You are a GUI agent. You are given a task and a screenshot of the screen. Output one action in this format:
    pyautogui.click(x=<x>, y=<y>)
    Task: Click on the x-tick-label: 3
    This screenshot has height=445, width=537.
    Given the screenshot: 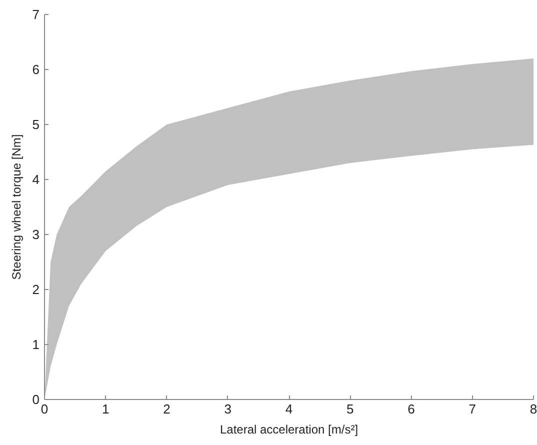 What is the action you would take?
    pyautogui.click(x=228, y=409)
    